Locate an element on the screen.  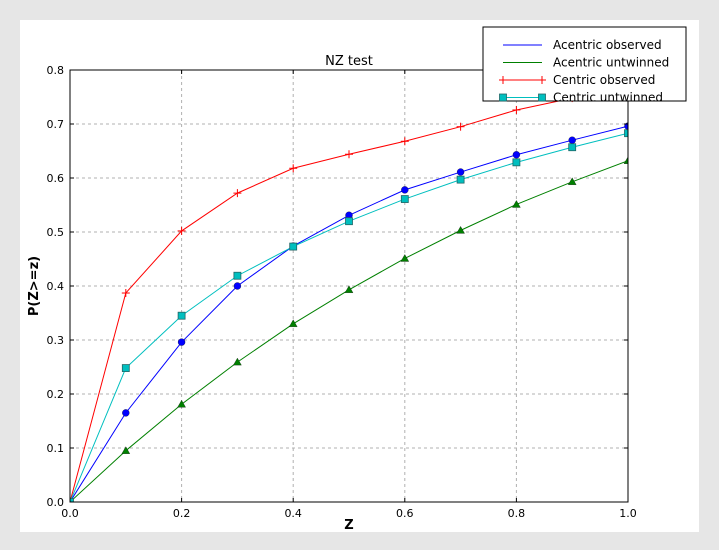
x-tick-label: 0.2 is located at coordinates (182, 513).